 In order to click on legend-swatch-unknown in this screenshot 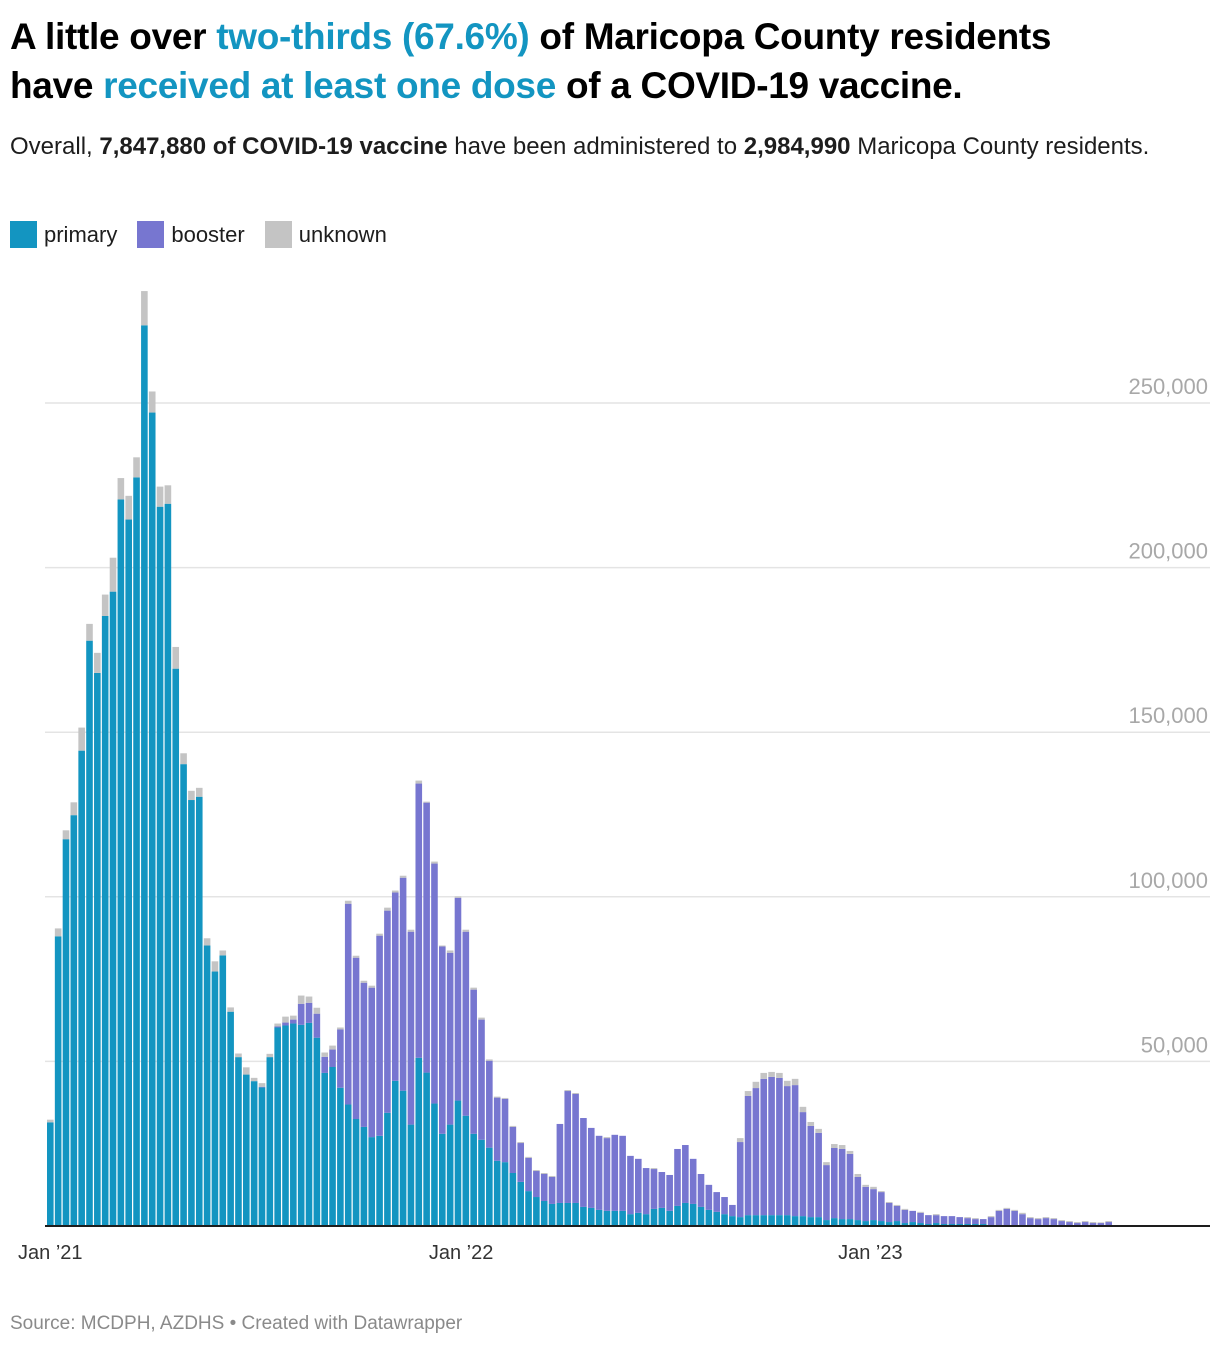, I will do `click(278, 234)`.